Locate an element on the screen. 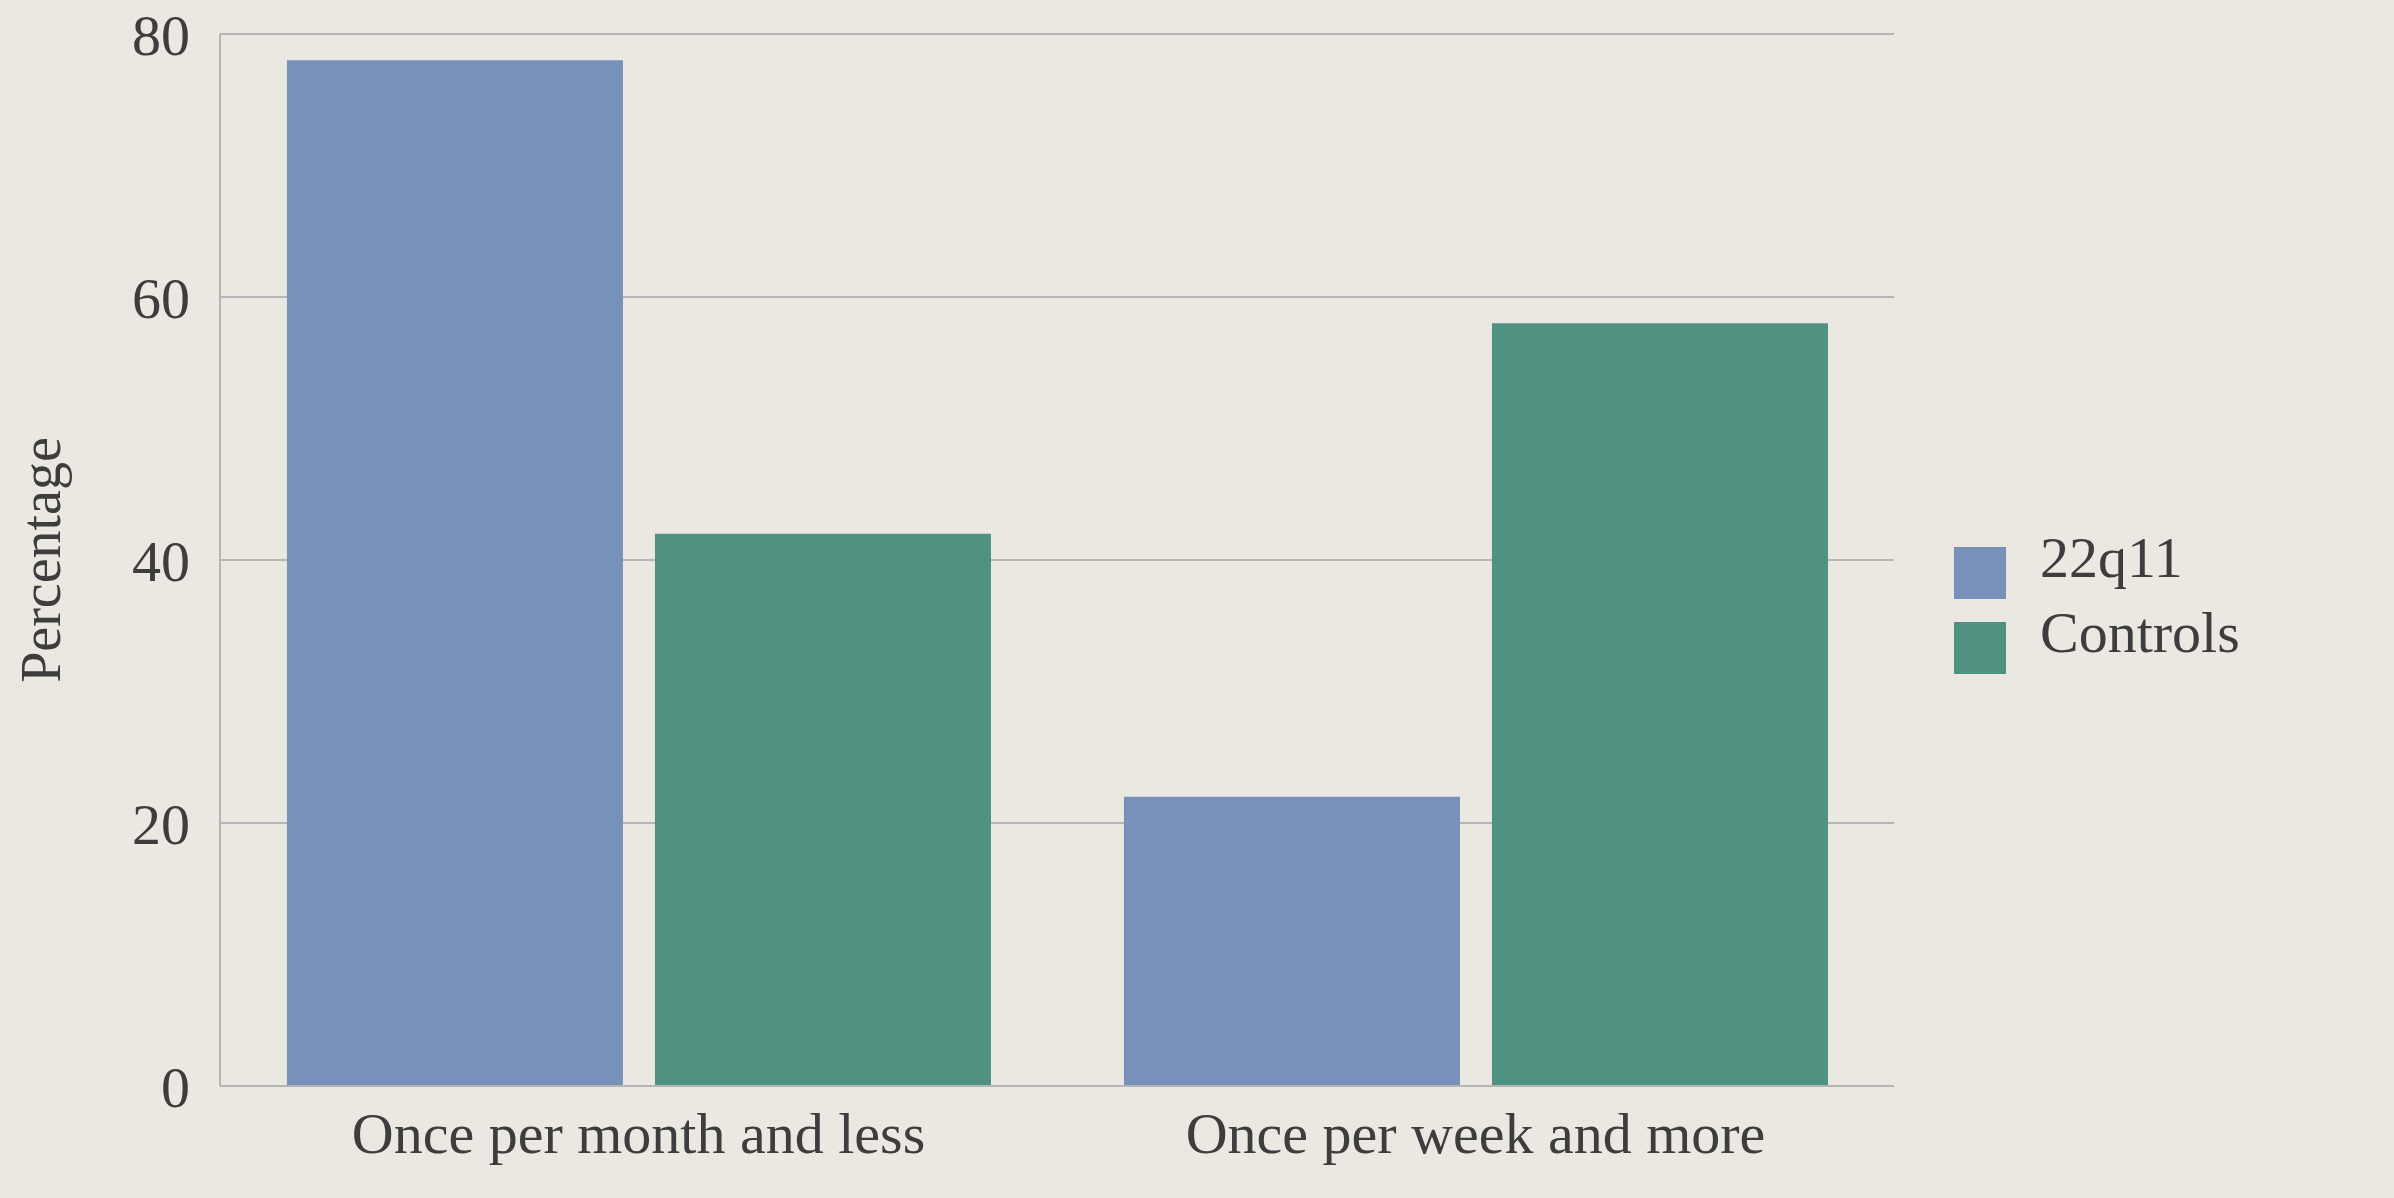 Image resolution: width=2394 pixels, height=1198 pixels. y-tick-label: 0 is located at coordinates (175, 1087).